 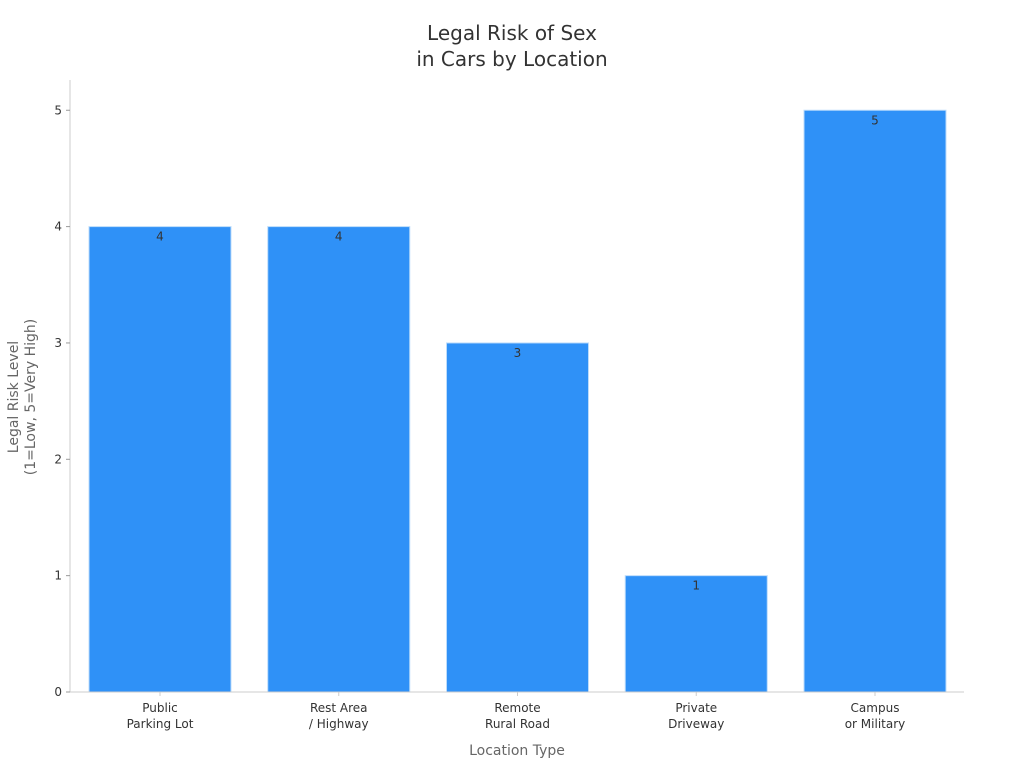 I want to click on x-tick-label-0-1: Parking Lot, so click(x=160, y=724).